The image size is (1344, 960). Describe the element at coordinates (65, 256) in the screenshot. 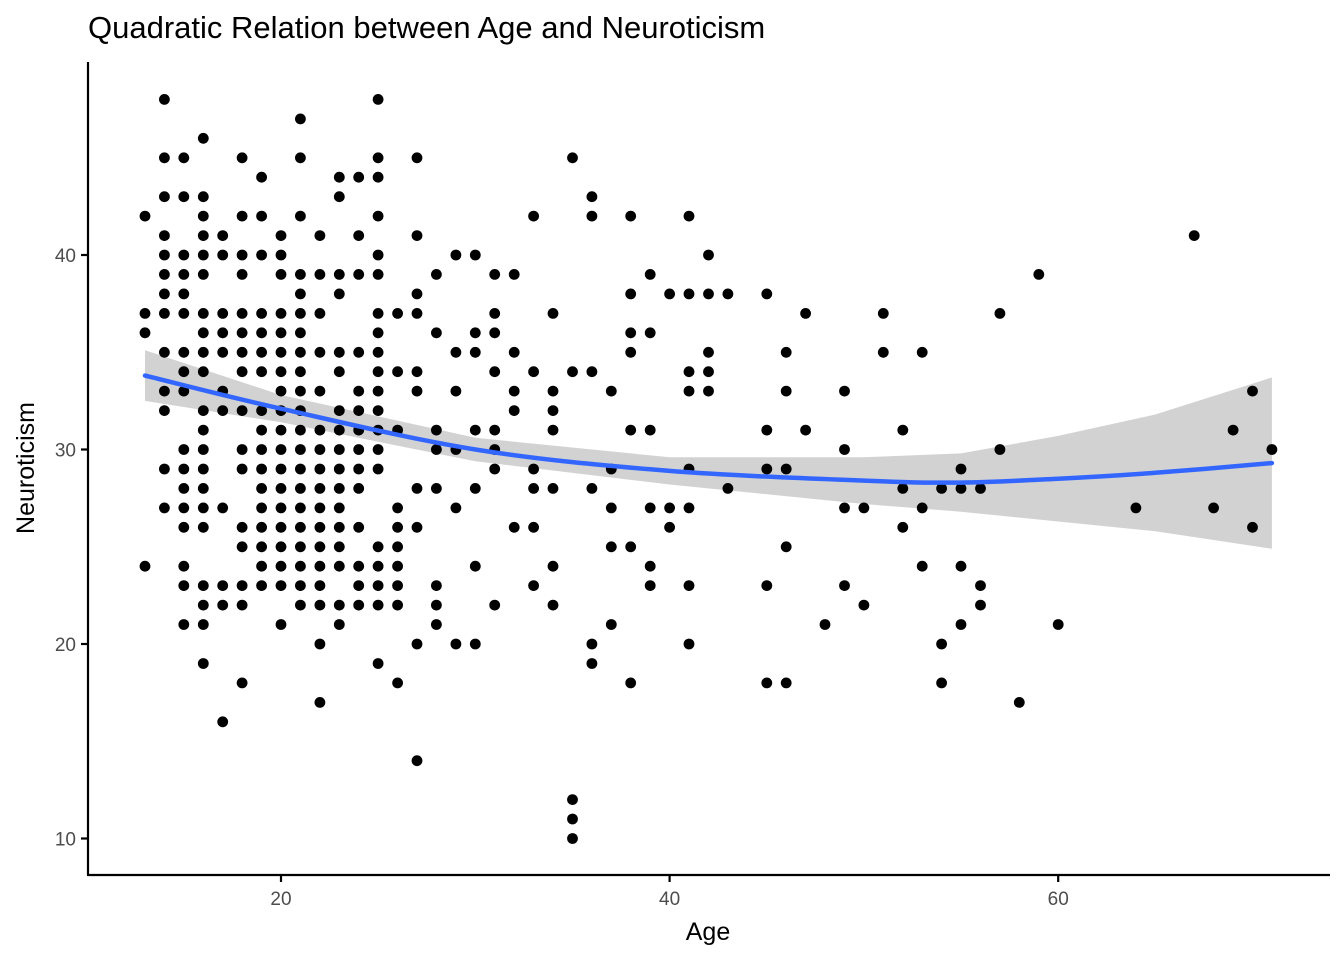

I see `y-tick-label: 40` at that location.